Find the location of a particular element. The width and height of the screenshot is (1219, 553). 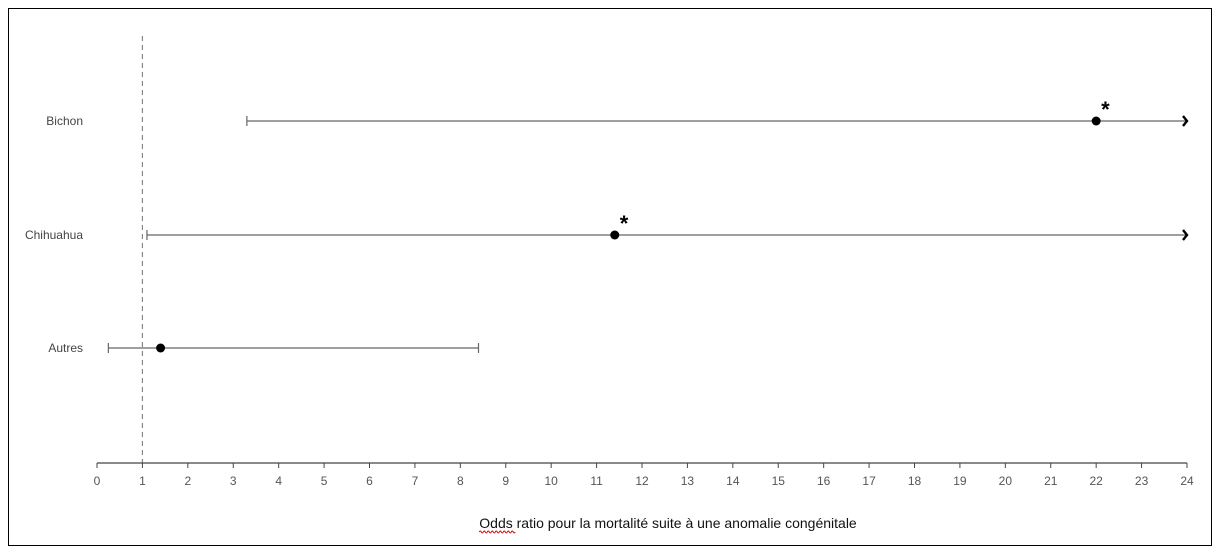

x-tick-label: 10 is located at coordinates (551, 481).